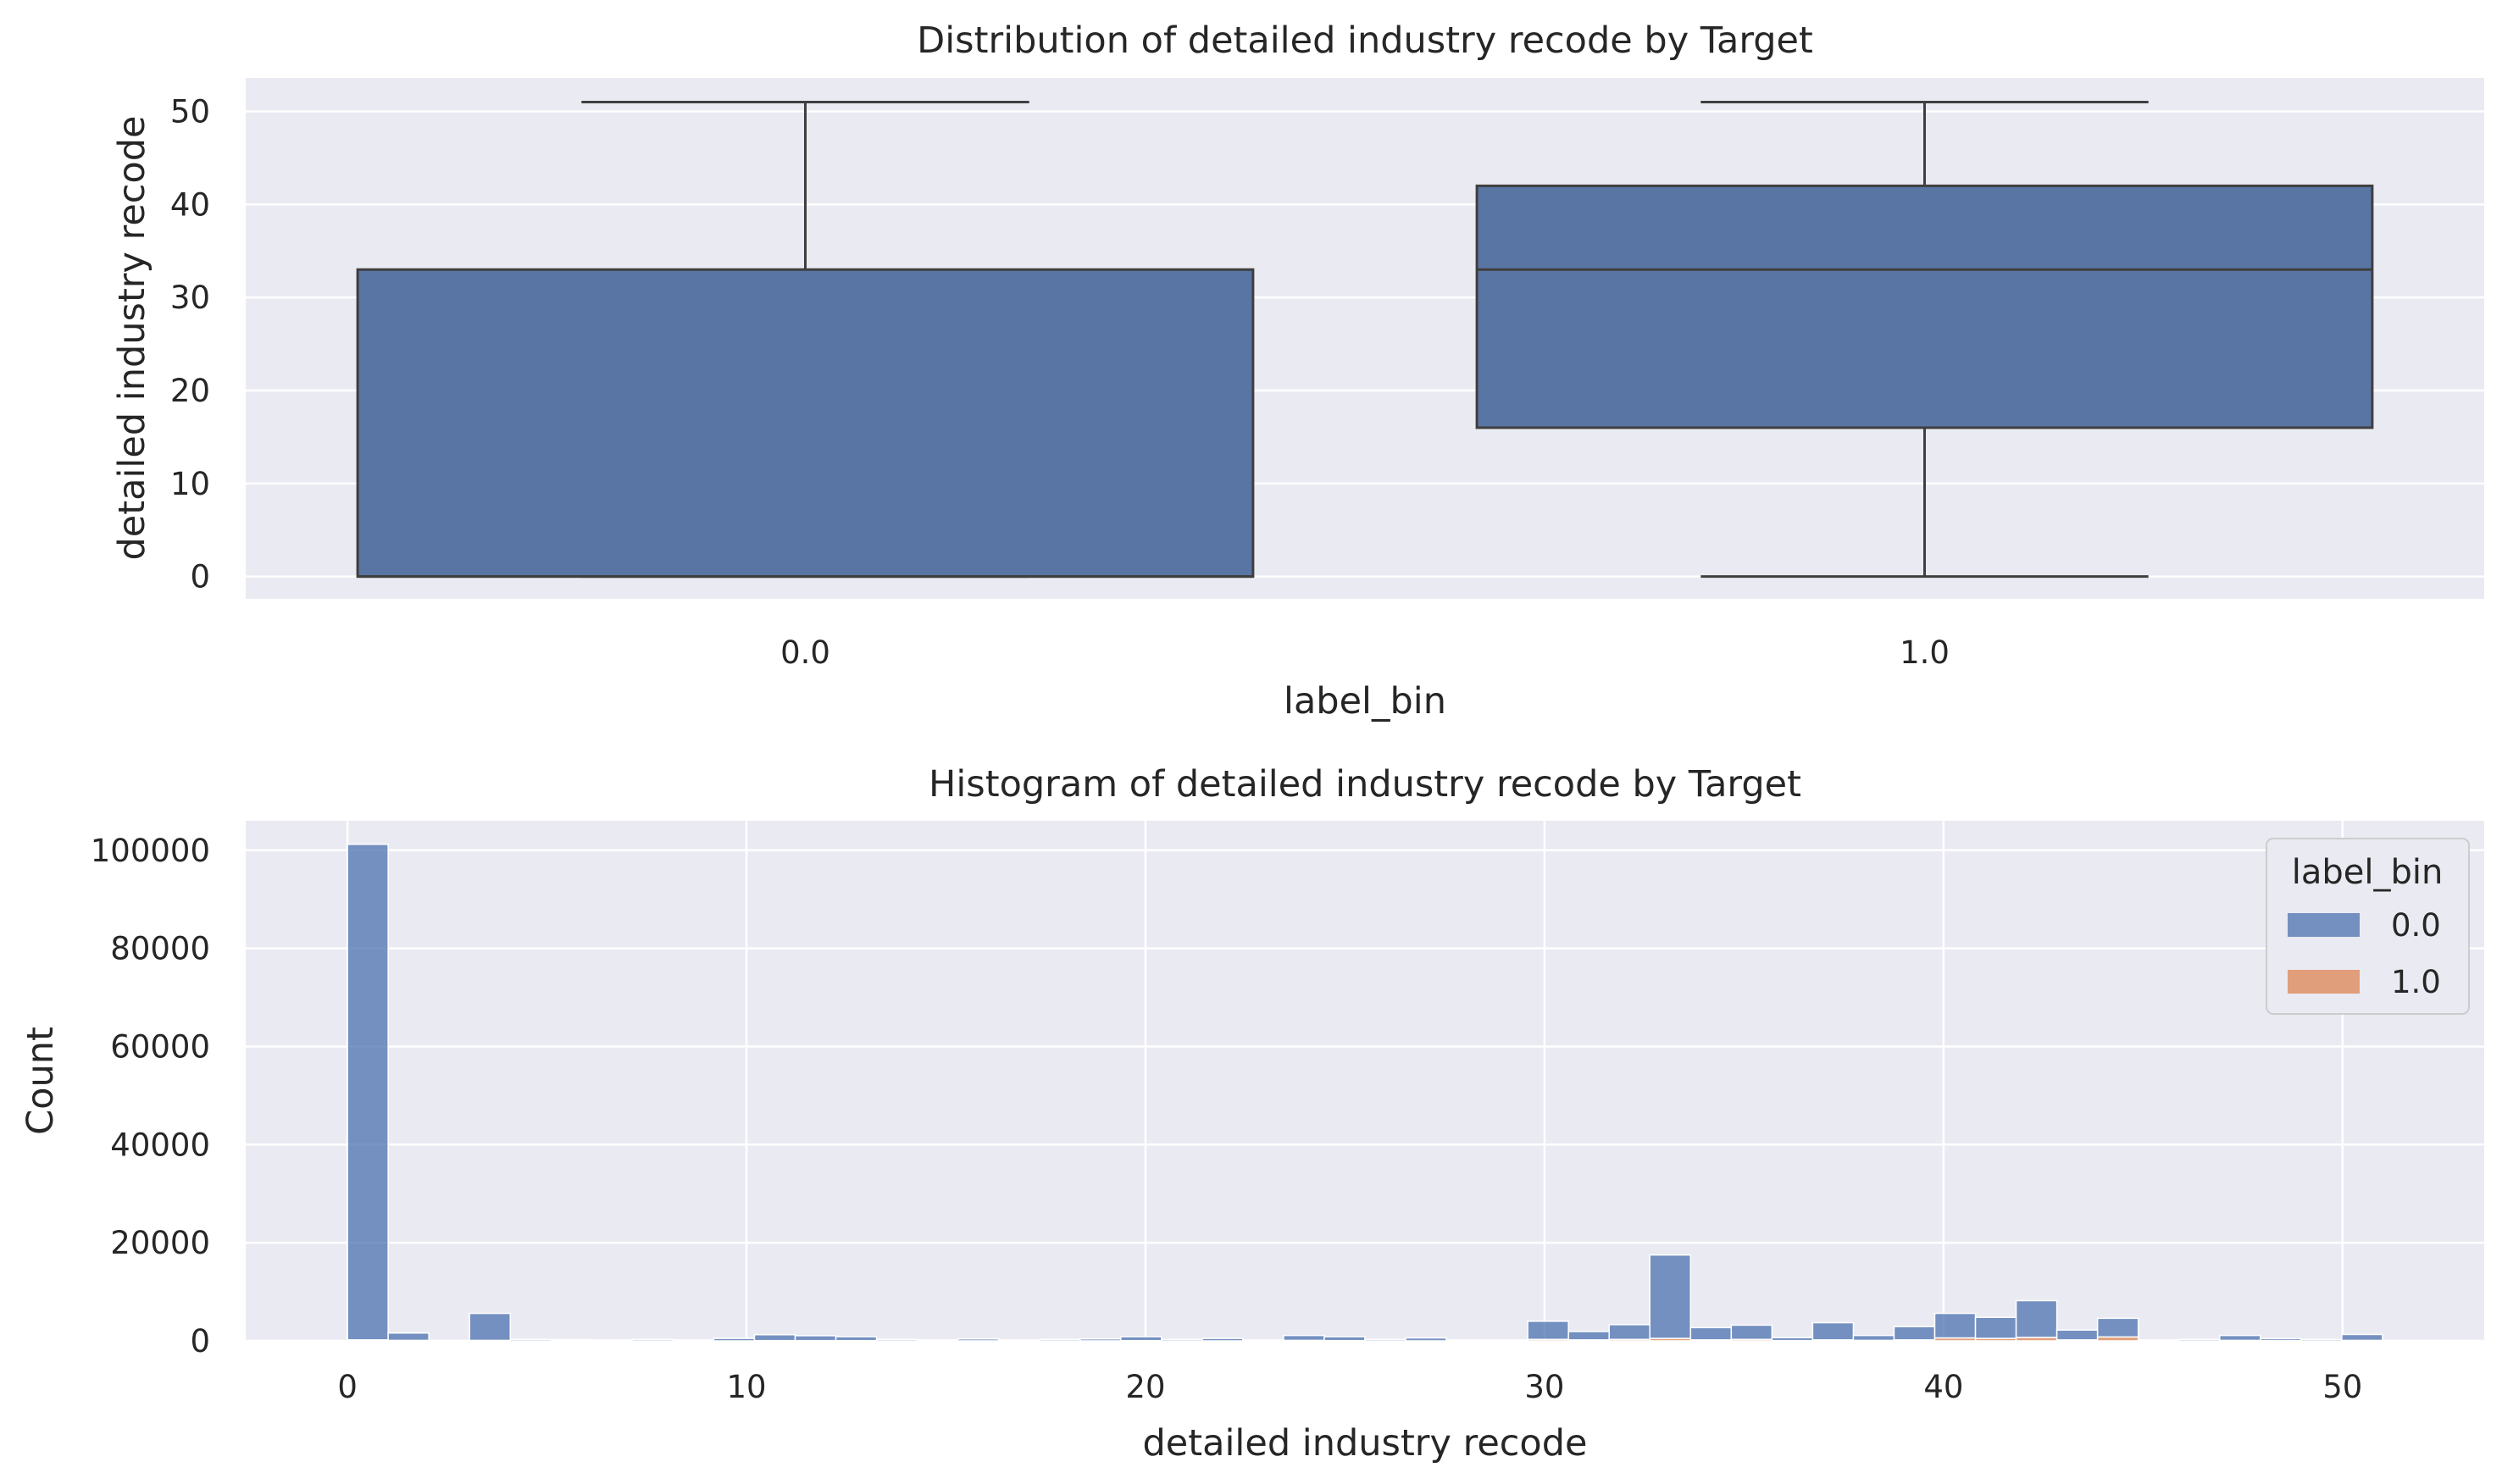 Image resolution: width=2502 pixels, height=1484 pixels. What do you see at coordinates (190, 344) in the screenshot?
I see `boxplot-y-tick-labels: 0 10 20 30 40 50` at bounding box center [190, 344].